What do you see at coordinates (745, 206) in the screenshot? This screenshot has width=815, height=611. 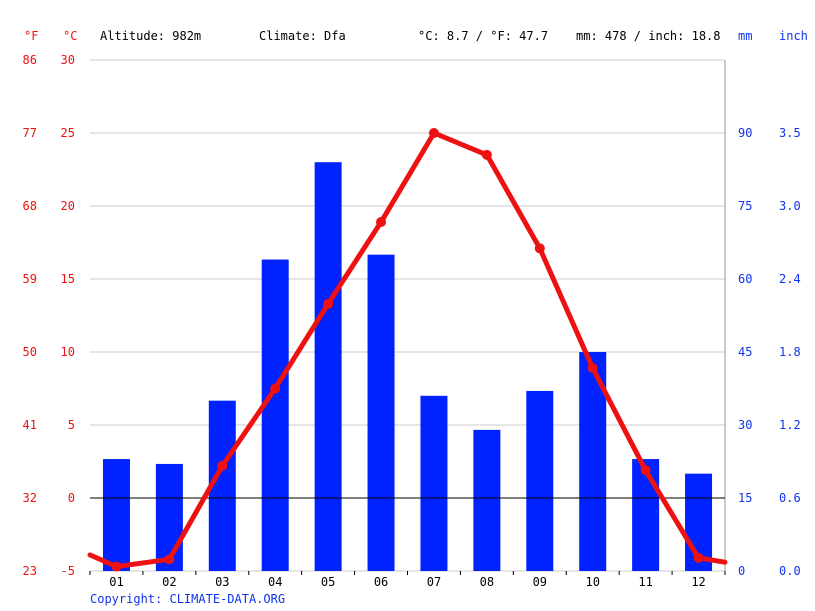 I see `mm-tick-label: 75` at bounding box center [745, 206].